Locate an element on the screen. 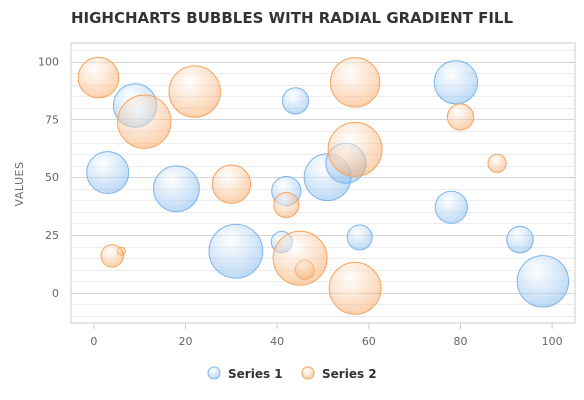 This screenshot has height=400, width=584. x-tick-label: 20 is located at coordinates (186, 341).